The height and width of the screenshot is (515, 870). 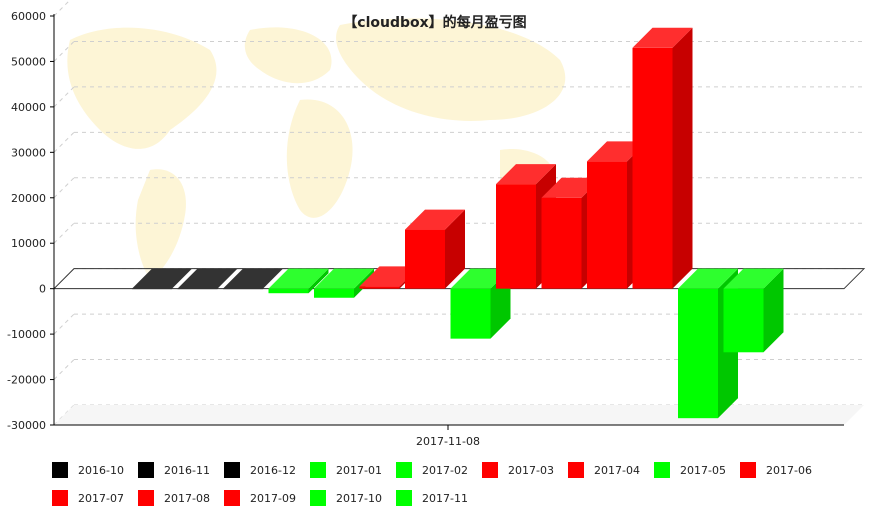 What do you see at coordinates (28, 243) in the screenshot?
I see `y-tick-label: 10000` at bounding box center [28, 243].